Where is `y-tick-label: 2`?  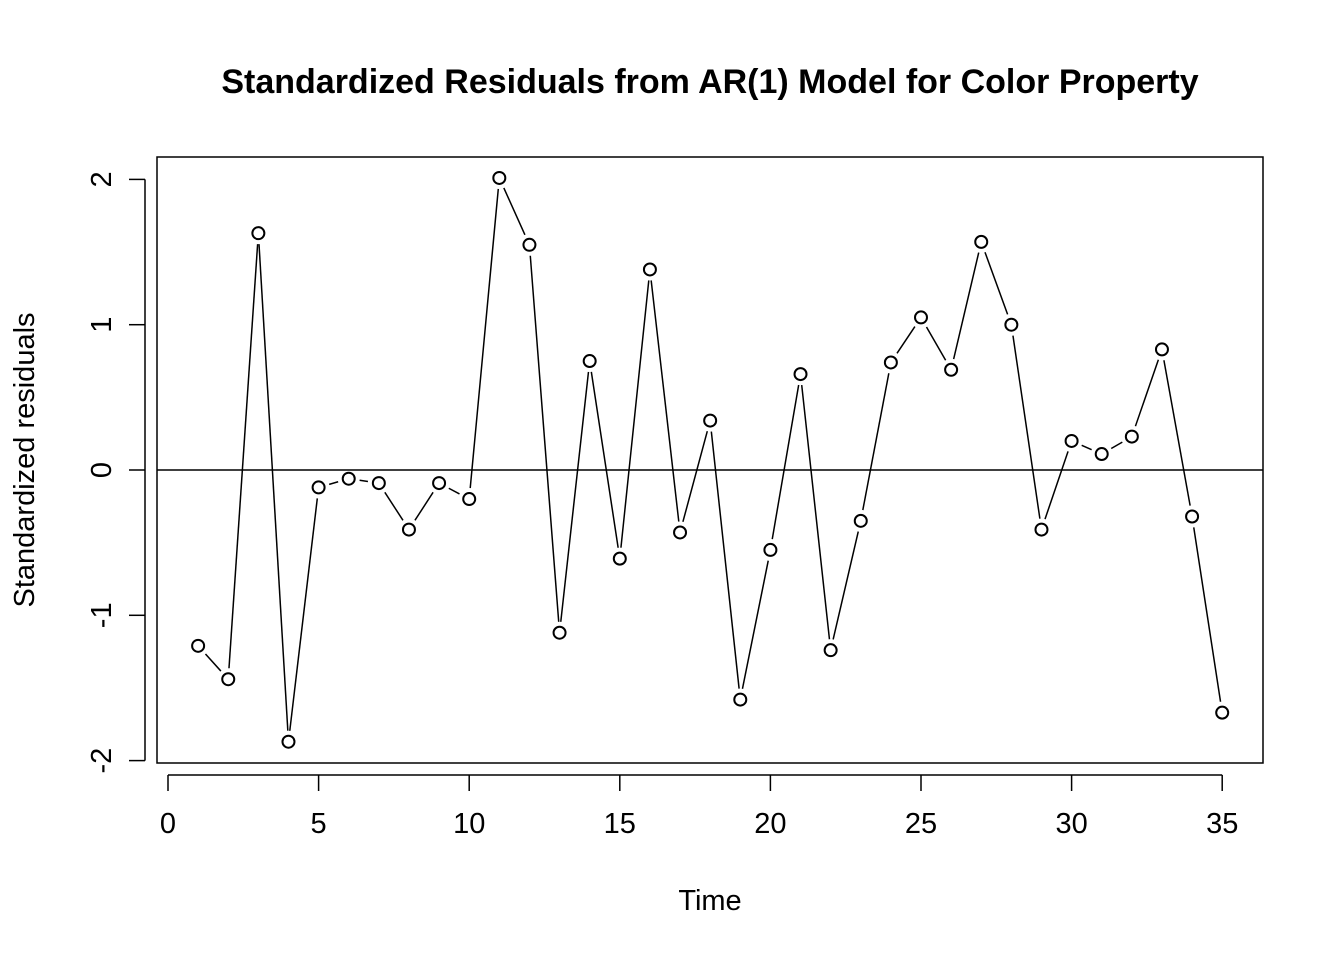
y-tick-label: 2 is located at coordinates (102, 179).